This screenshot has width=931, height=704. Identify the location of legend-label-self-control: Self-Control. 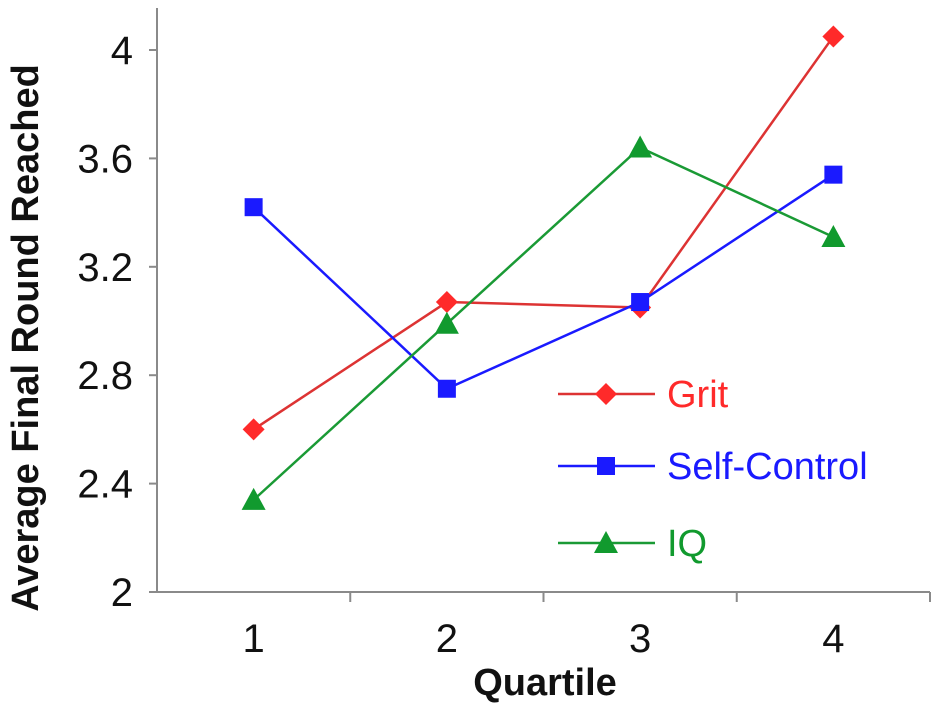
(767, 467).